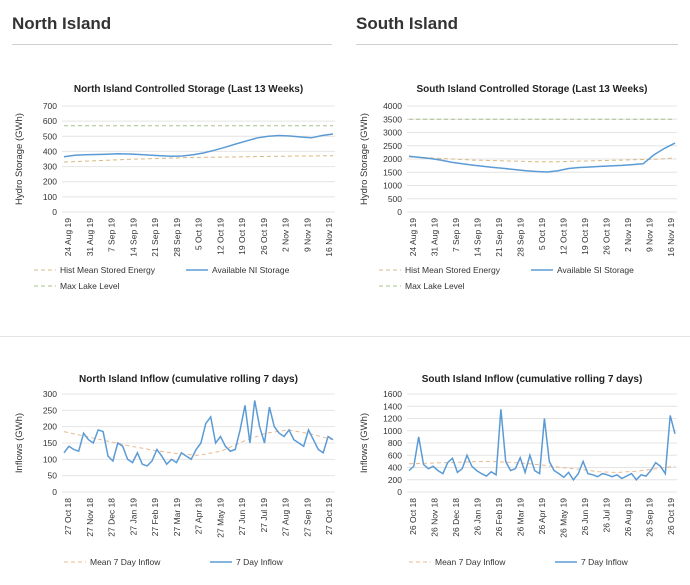 This screenshot has width=690, height=585. I want to click on x-tick-label: 27 Aug 19, so click(286, 517).